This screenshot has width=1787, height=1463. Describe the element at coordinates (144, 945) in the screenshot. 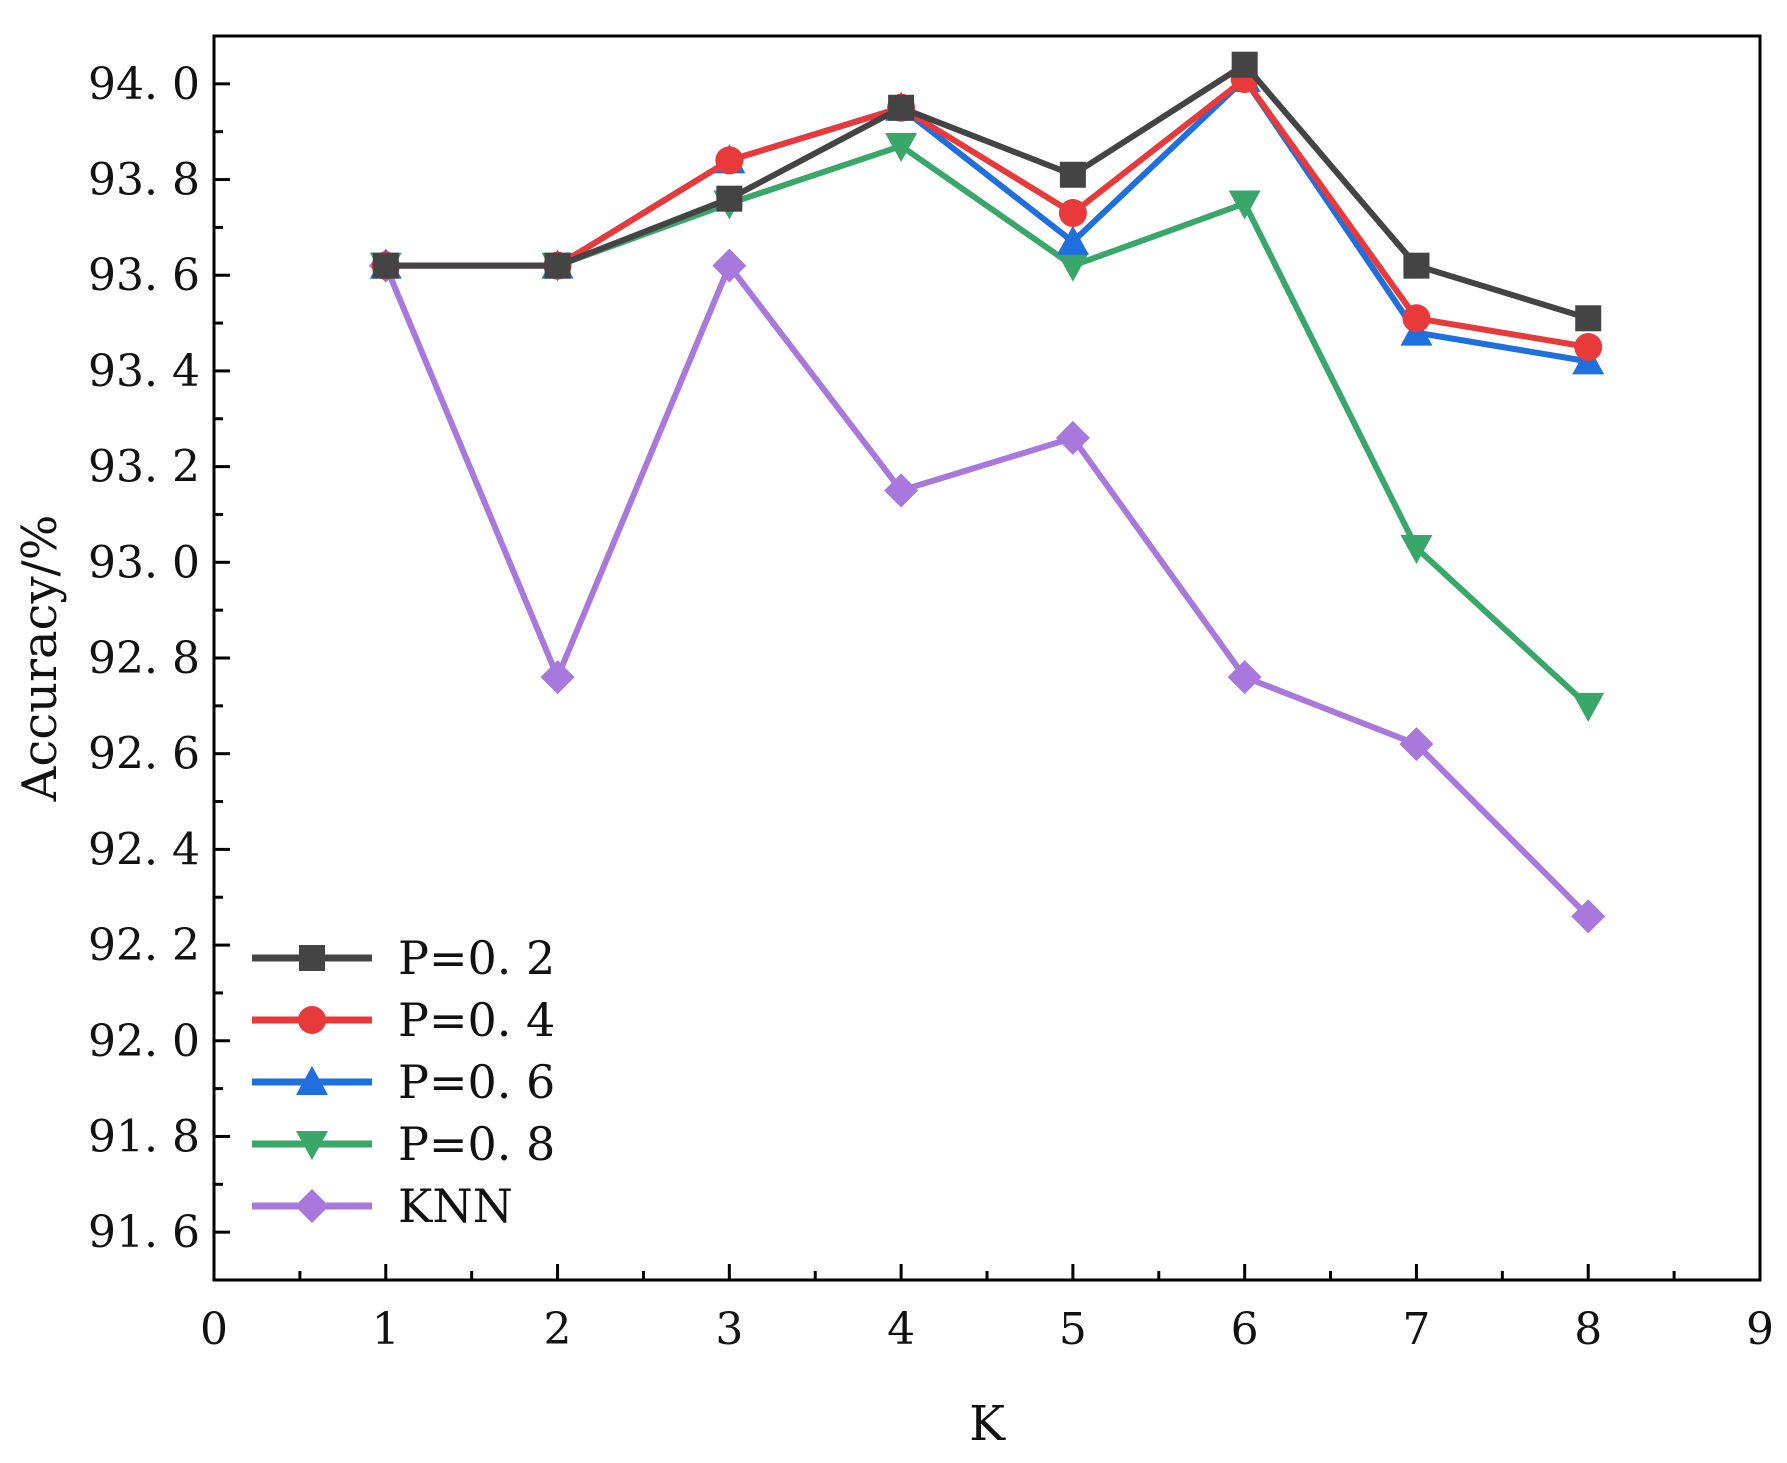

I see `y-tick-label: 92. 2` at that location.